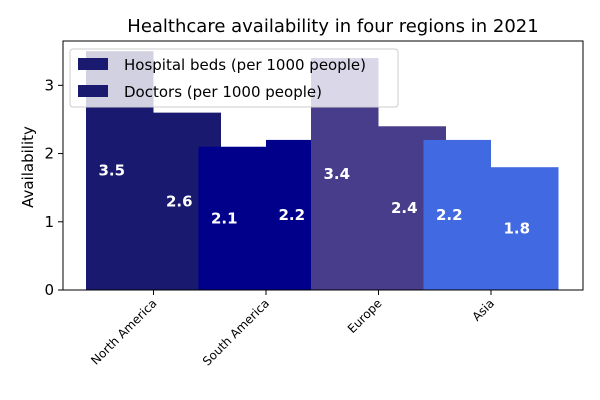 This screenshot has width=600, height=400. Describe the element at coordinates (49, 290) in the screenshot. I see `y-tick-label-0: 0` at that location.